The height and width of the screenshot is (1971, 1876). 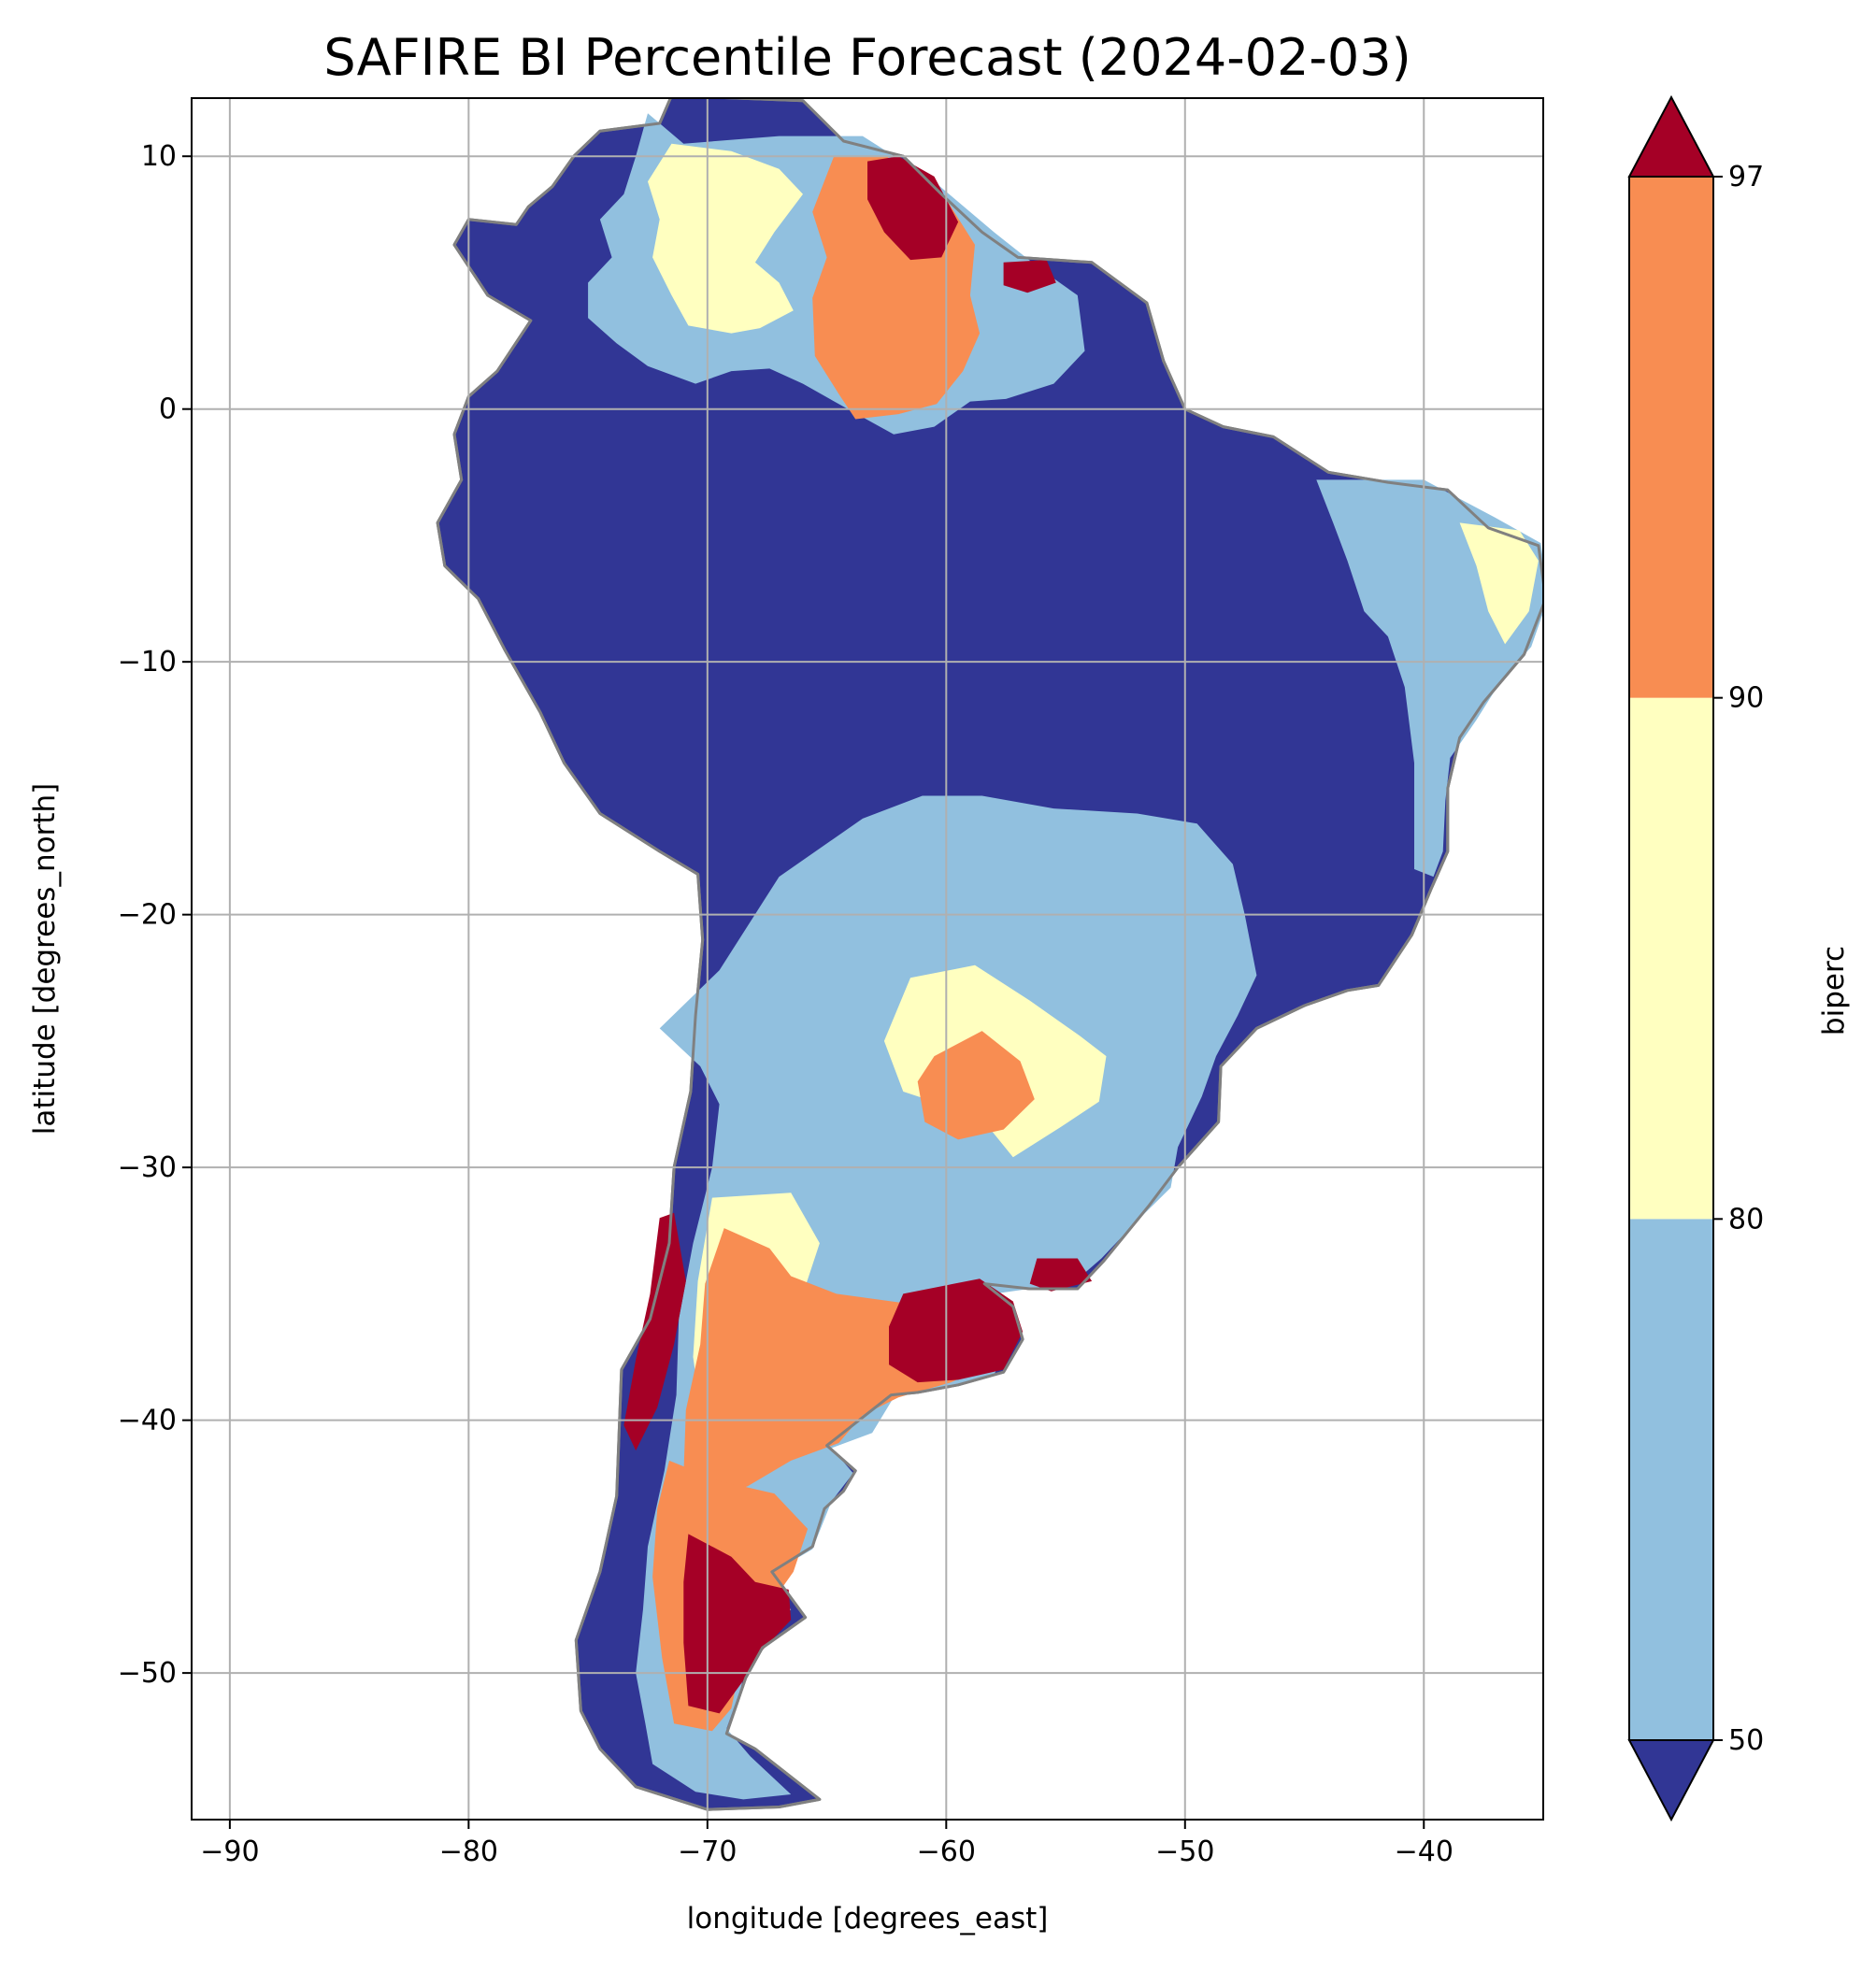 I want to click on colorbar-extend-max, so click(x=1671, y=136).